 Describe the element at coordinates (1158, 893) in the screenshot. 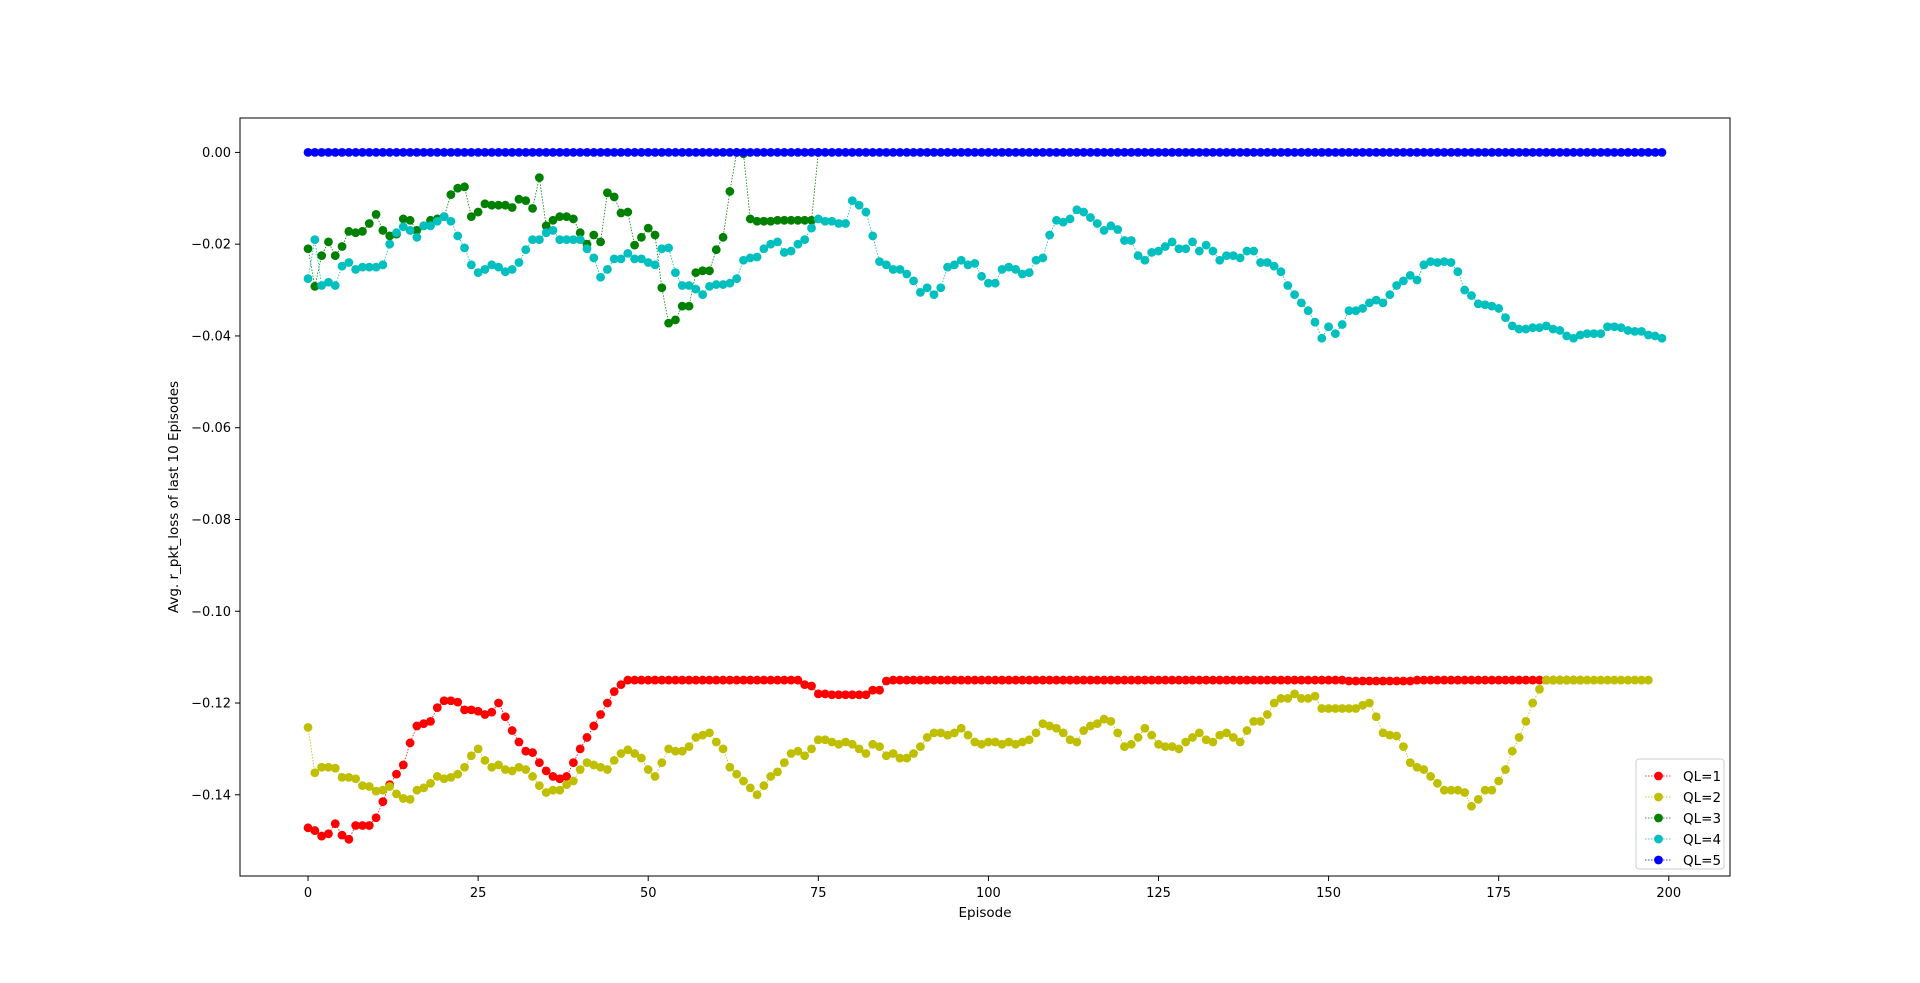

I see `x-tick-label: 125` at that location.